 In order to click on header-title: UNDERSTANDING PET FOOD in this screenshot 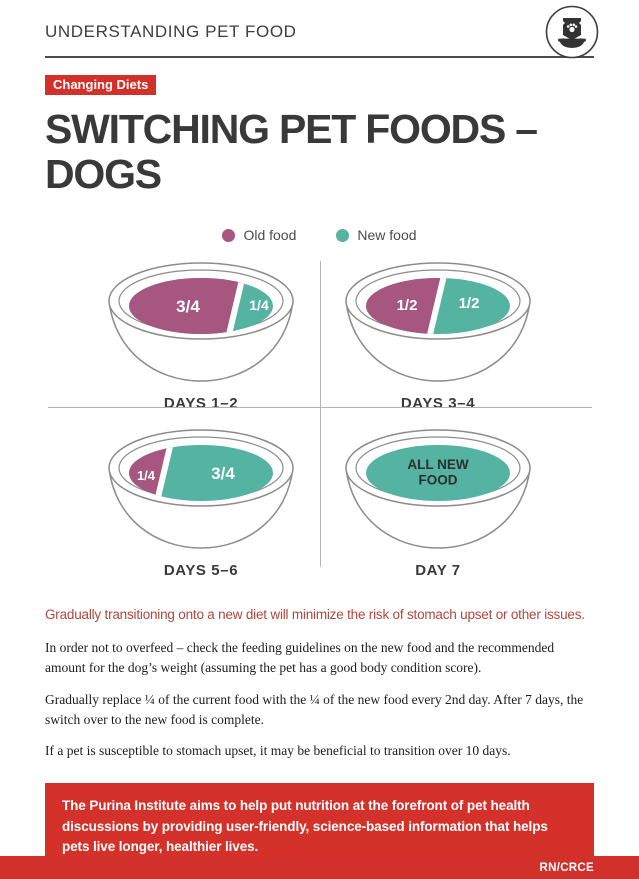, I will do `click(171, 31)`.